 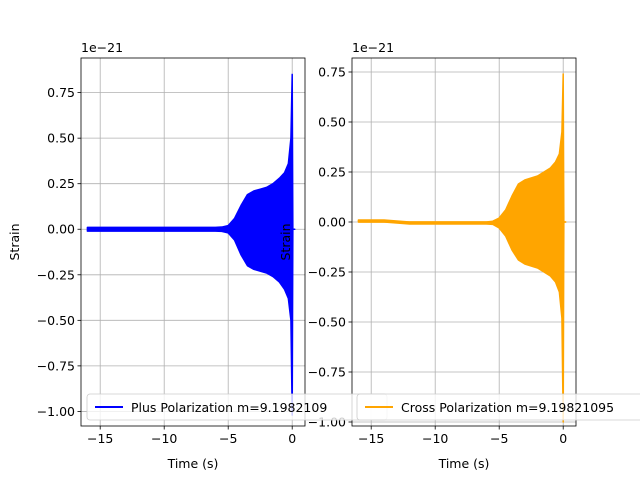 I want to click on legend-box, so click(x=498, y=407).